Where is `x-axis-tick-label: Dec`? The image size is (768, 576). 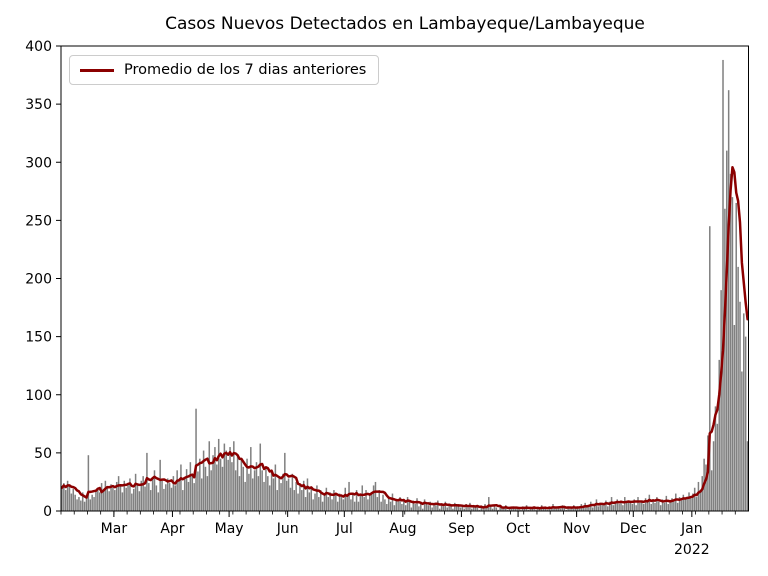
x-axis-tick-label: Dec is located at coordinates (633, 529).